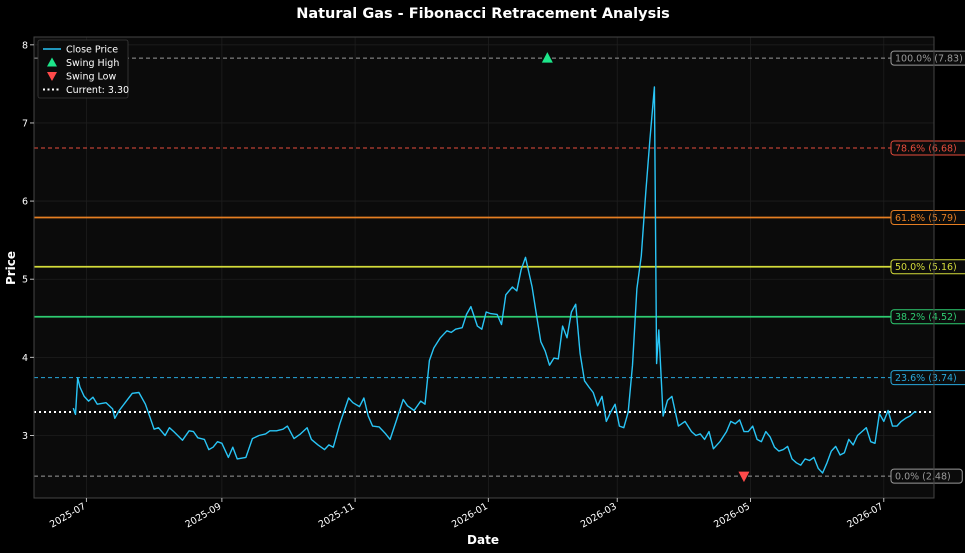  What do you see at coordinates (91, 77) in the screenshot?
I see `legend-label: Swing Low` at bounding box center [91, 77].